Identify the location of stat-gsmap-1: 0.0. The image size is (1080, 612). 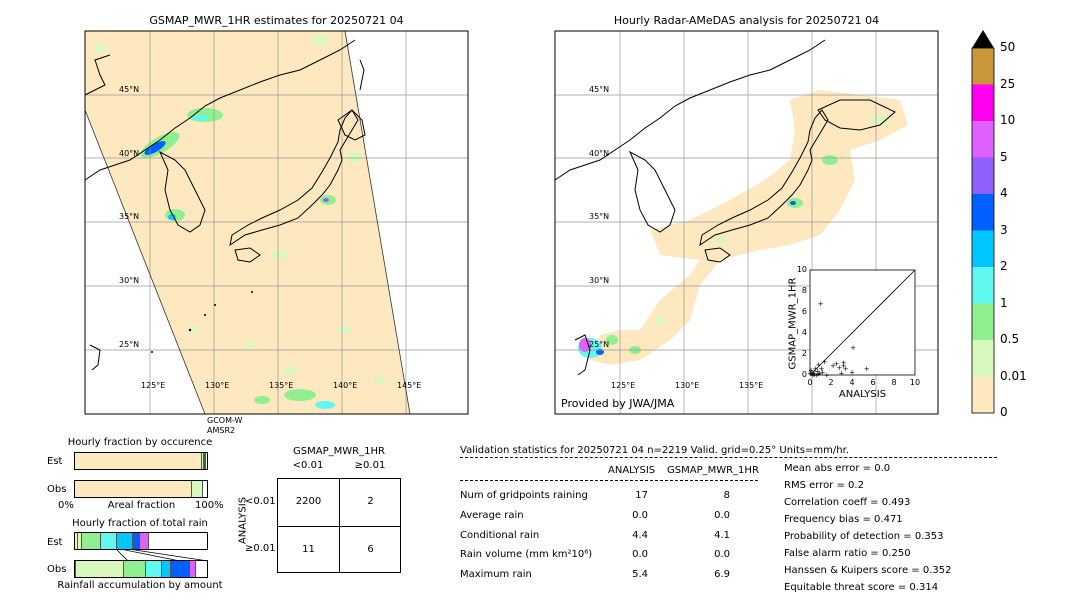
(722, 515).